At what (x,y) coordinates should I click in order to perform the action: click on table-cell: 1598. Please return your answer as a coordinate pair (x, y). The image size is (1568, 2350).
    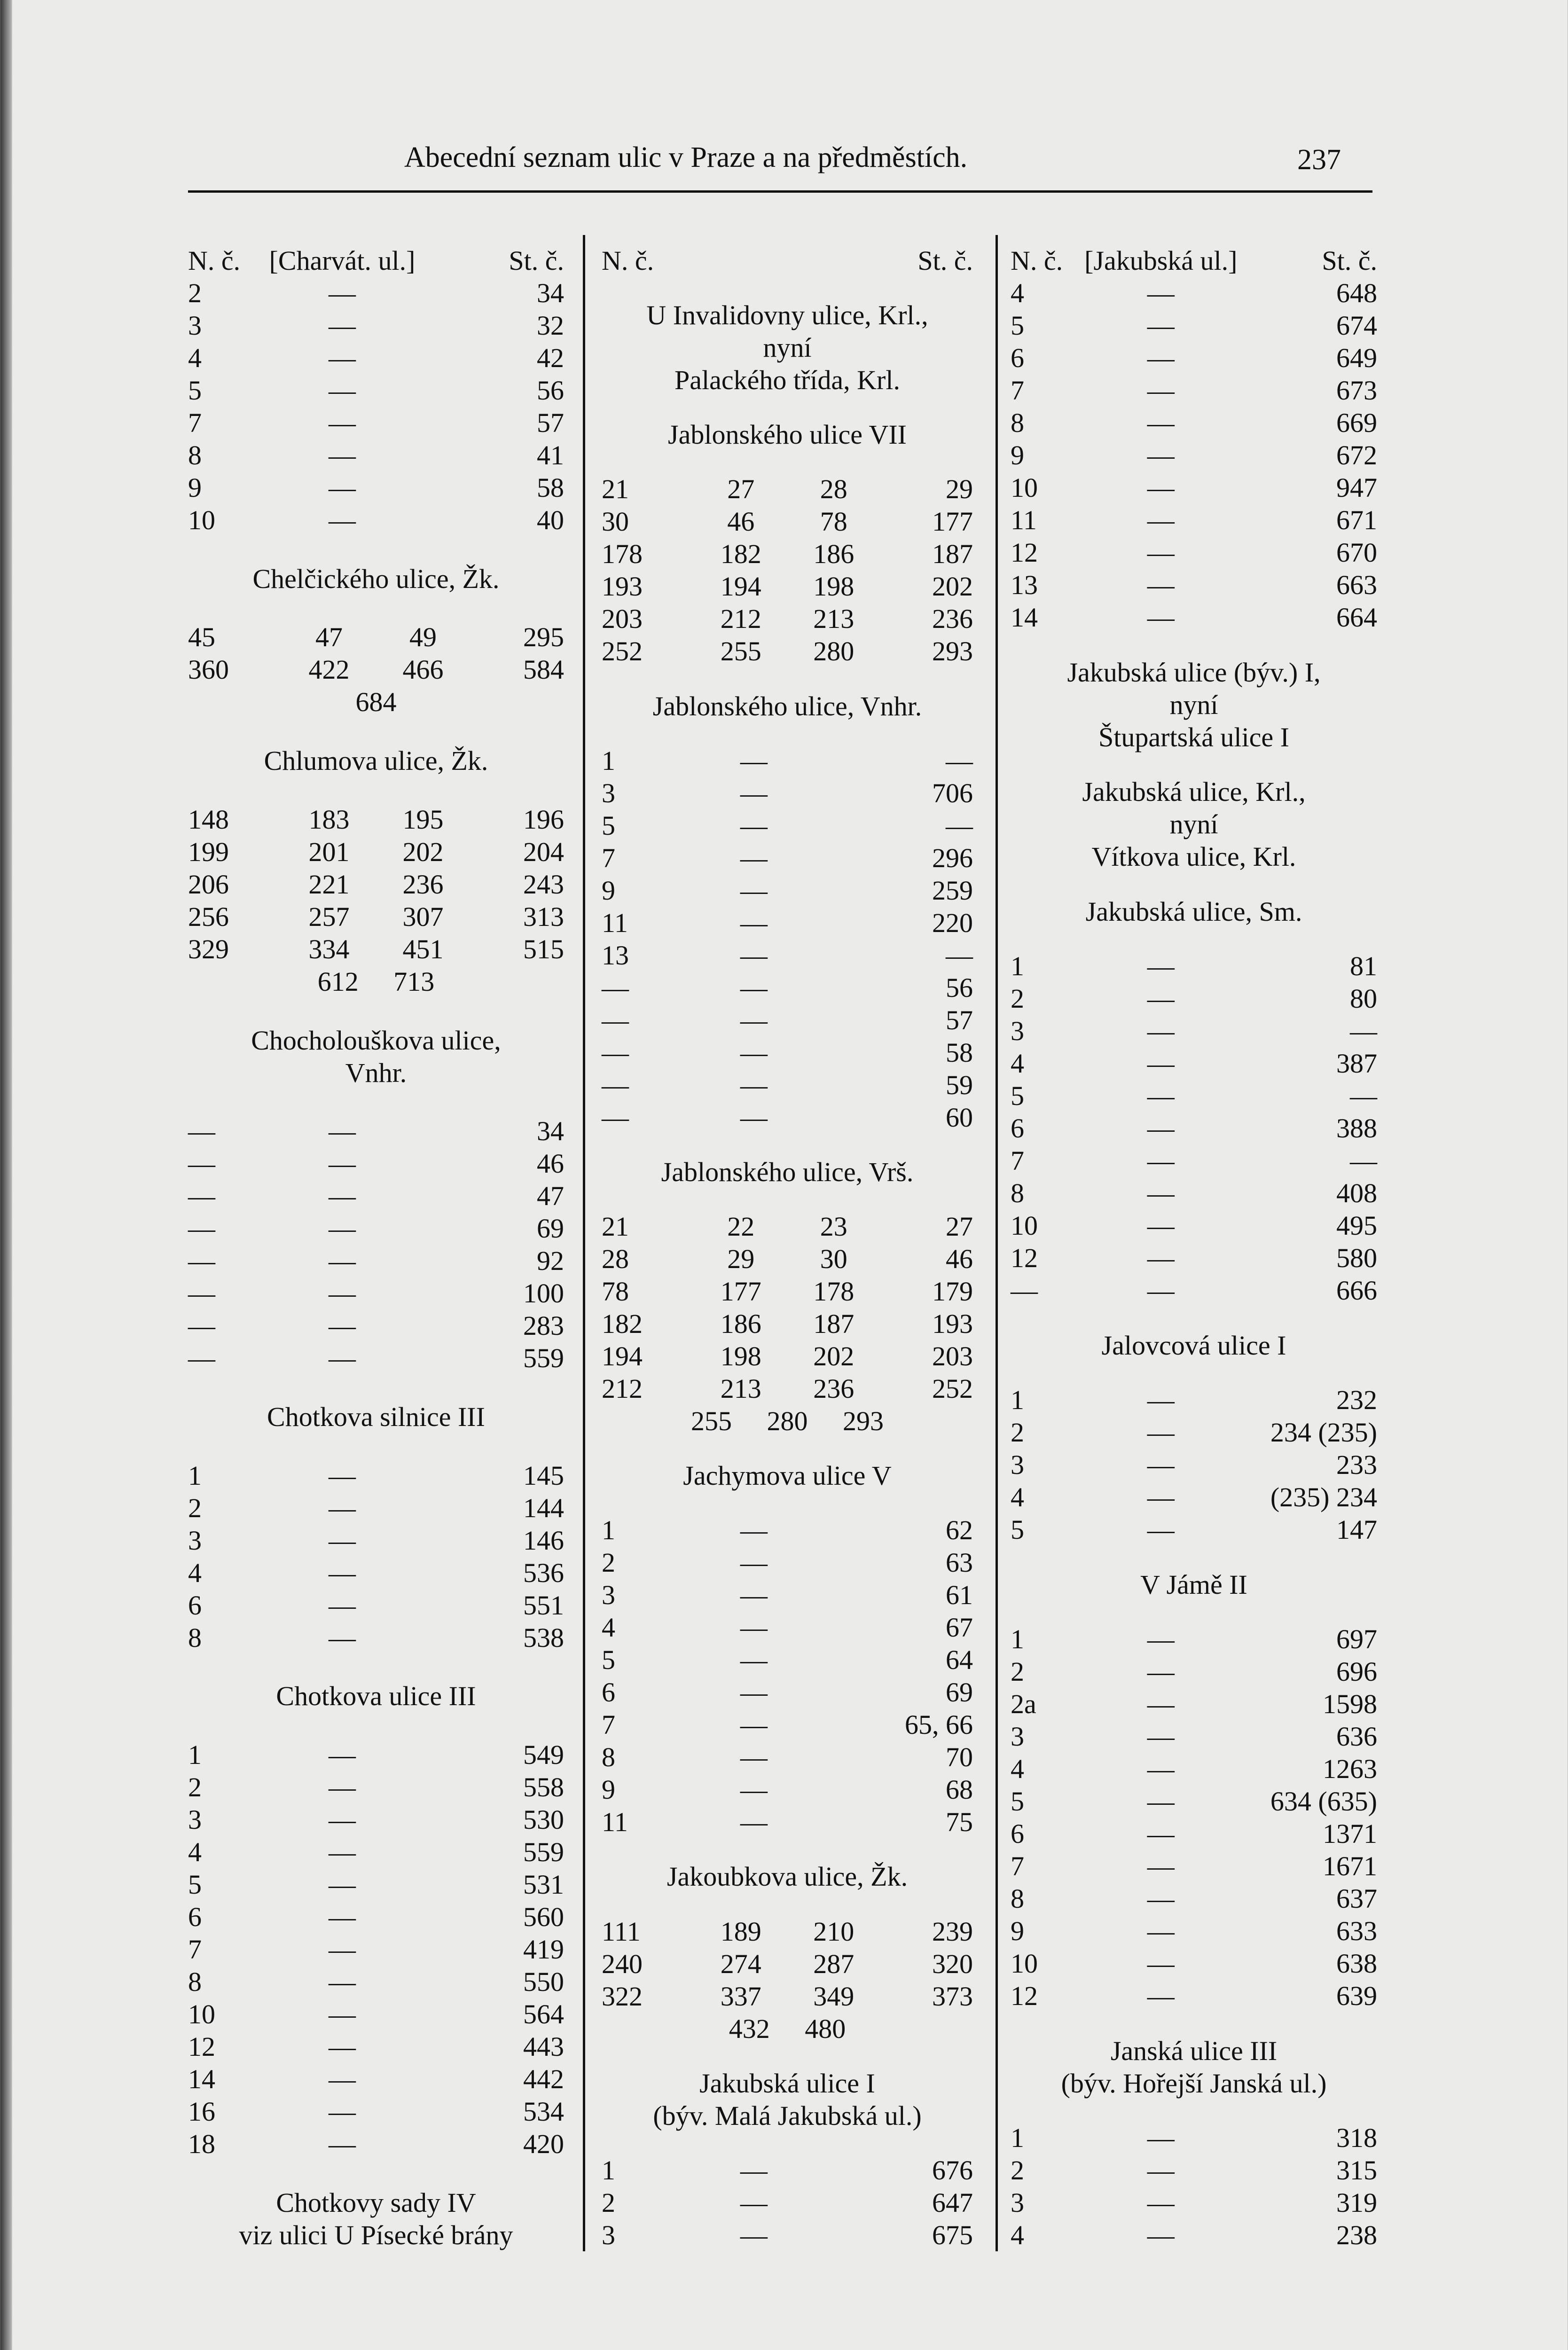
    Looking at the image, I should click on (1350, 1704).